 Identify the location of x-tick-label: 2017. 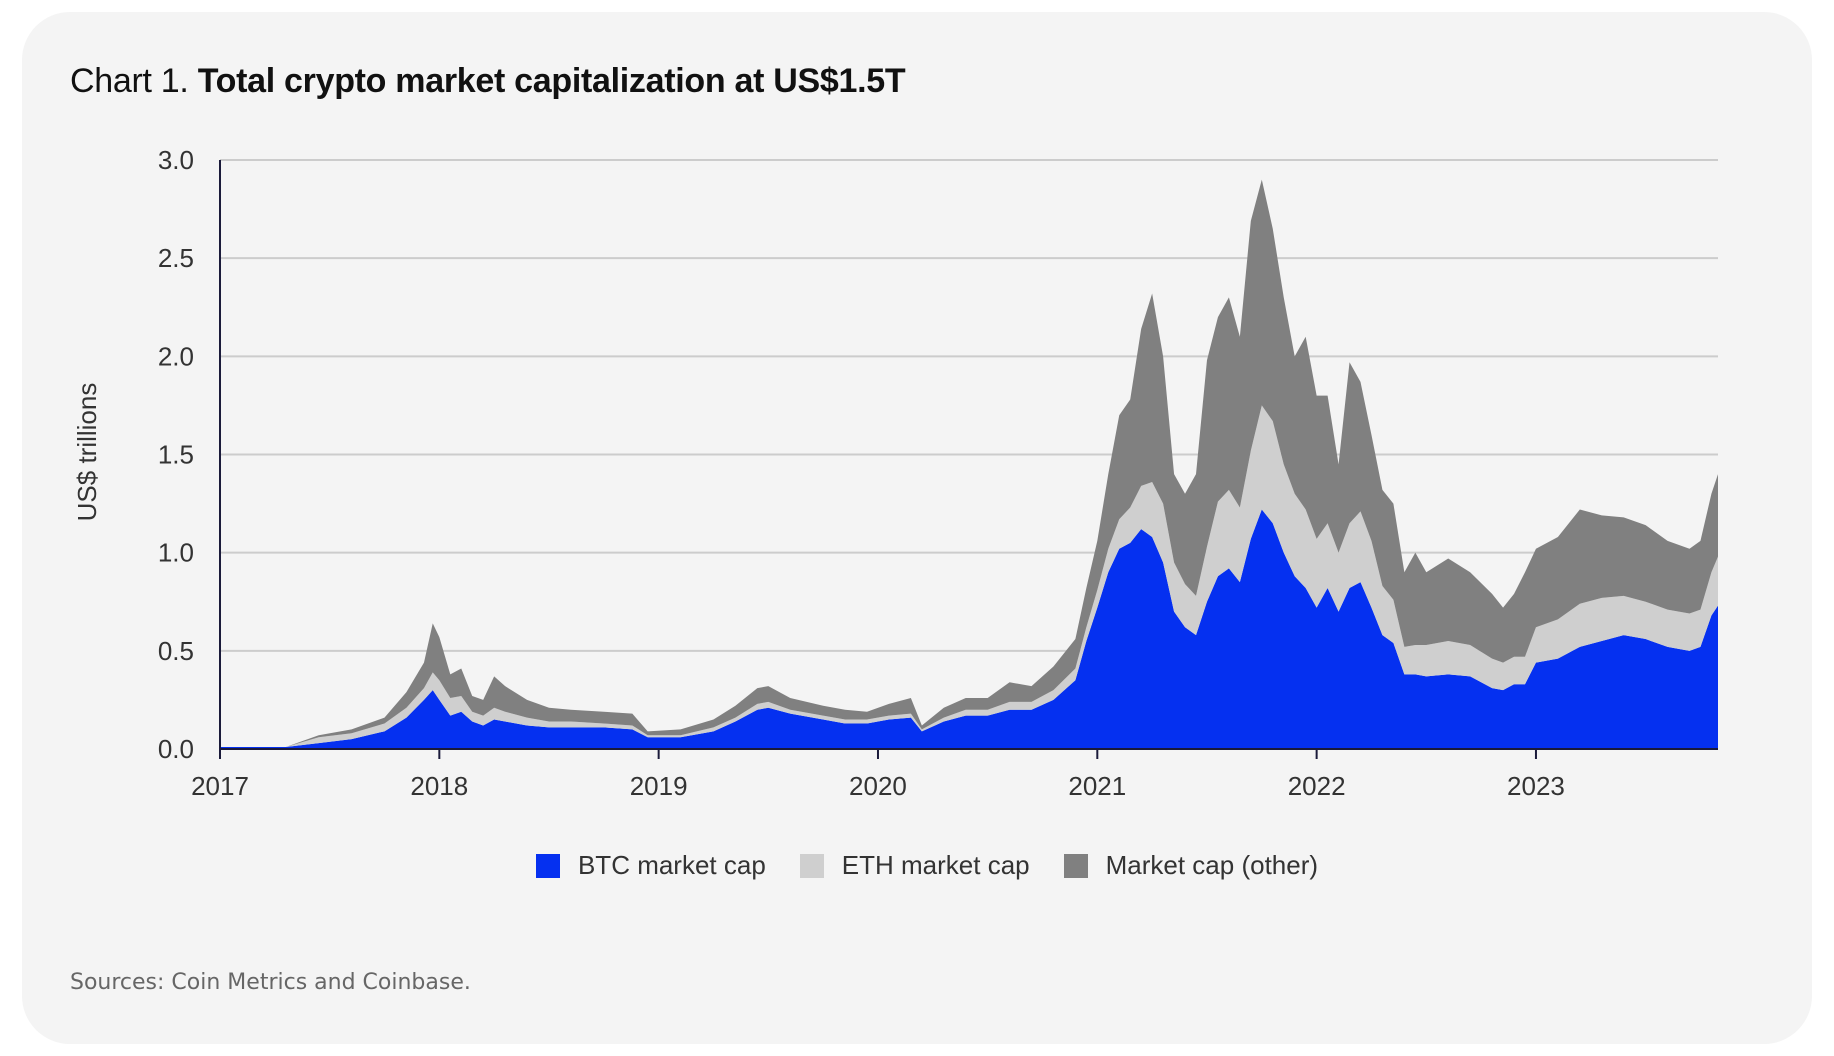
(220, 786).